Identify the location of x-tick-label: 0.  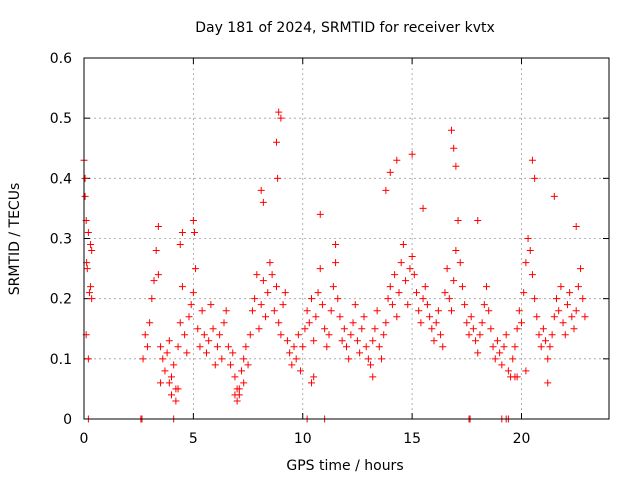
(84, 439).